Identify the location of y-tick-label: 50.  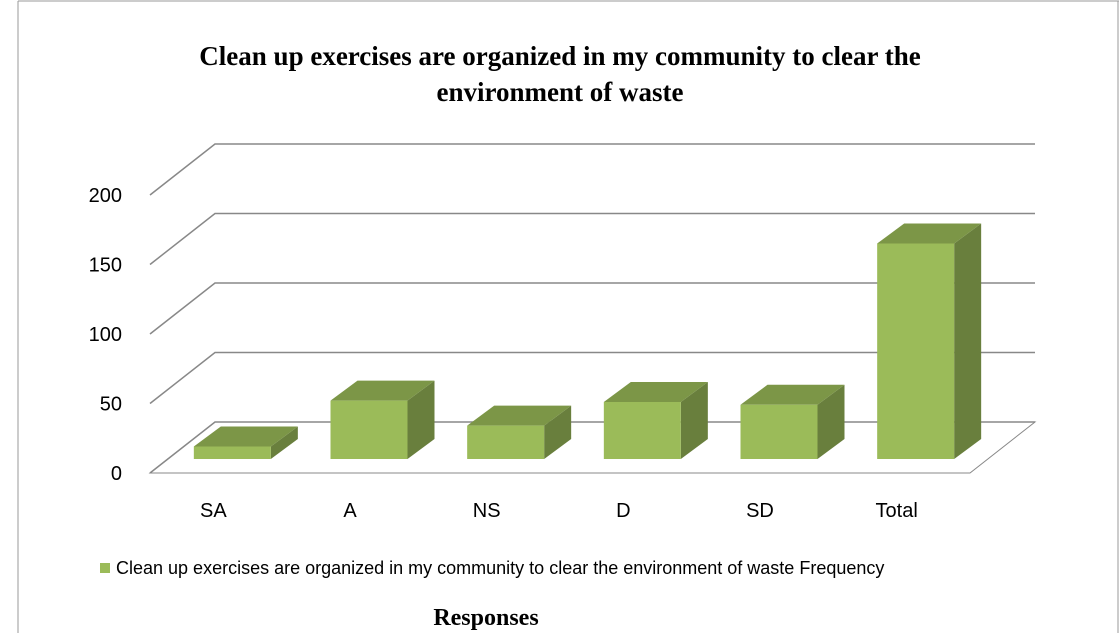
(111, 405).